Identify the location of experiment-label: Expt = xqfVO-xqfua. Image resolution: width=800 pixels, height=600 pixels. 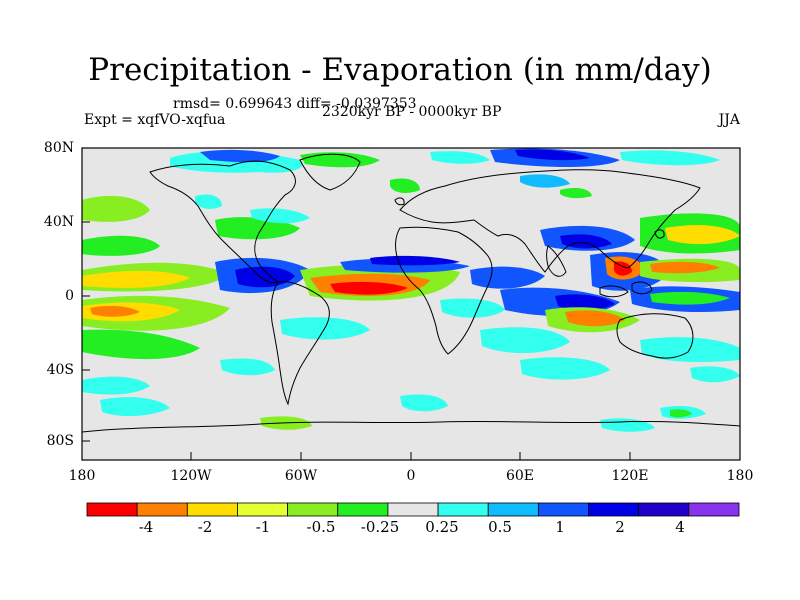
(155, 120).